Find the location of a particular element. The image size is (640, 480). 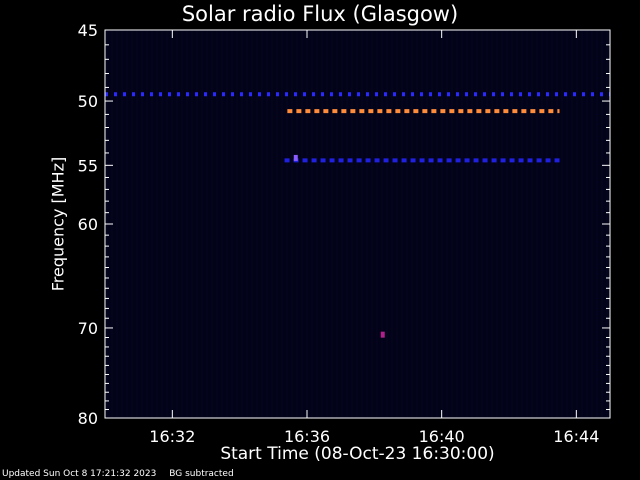

x-tick-label: 16:36 is located at coordinates (307, 436).